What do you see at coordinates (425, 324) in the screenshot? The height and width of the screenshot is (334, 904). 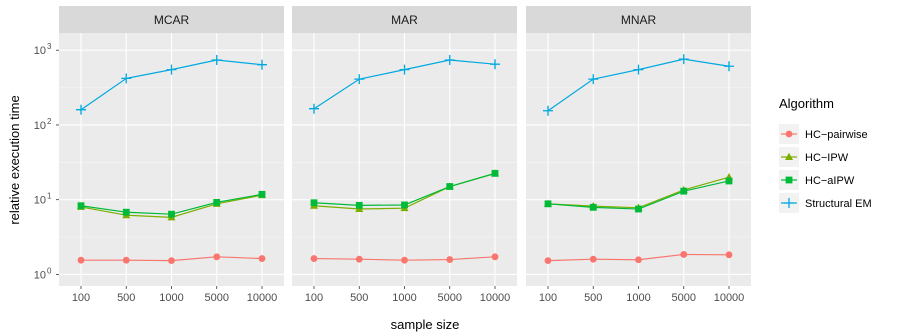 I see `x-axis-title: sample size` at bounding box center [425, 324].